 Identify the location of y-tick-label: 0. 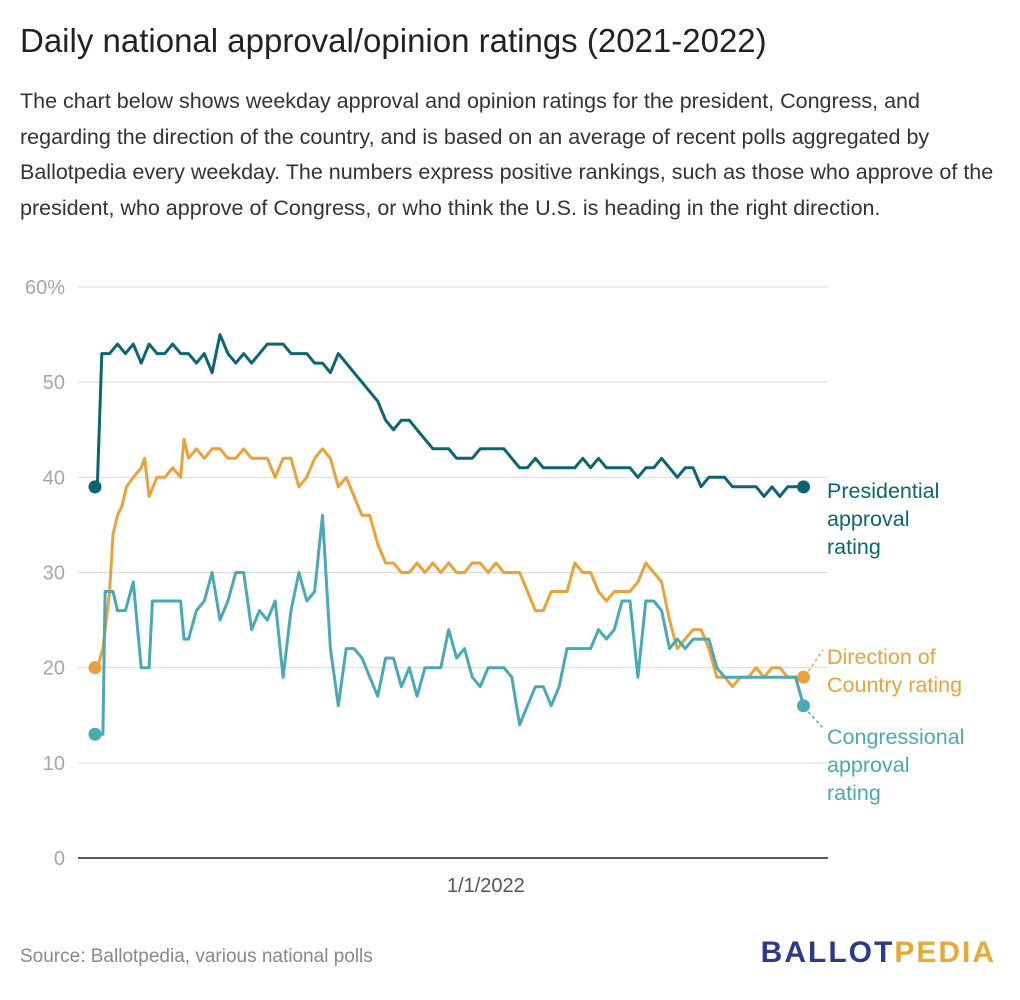
(59, 859).